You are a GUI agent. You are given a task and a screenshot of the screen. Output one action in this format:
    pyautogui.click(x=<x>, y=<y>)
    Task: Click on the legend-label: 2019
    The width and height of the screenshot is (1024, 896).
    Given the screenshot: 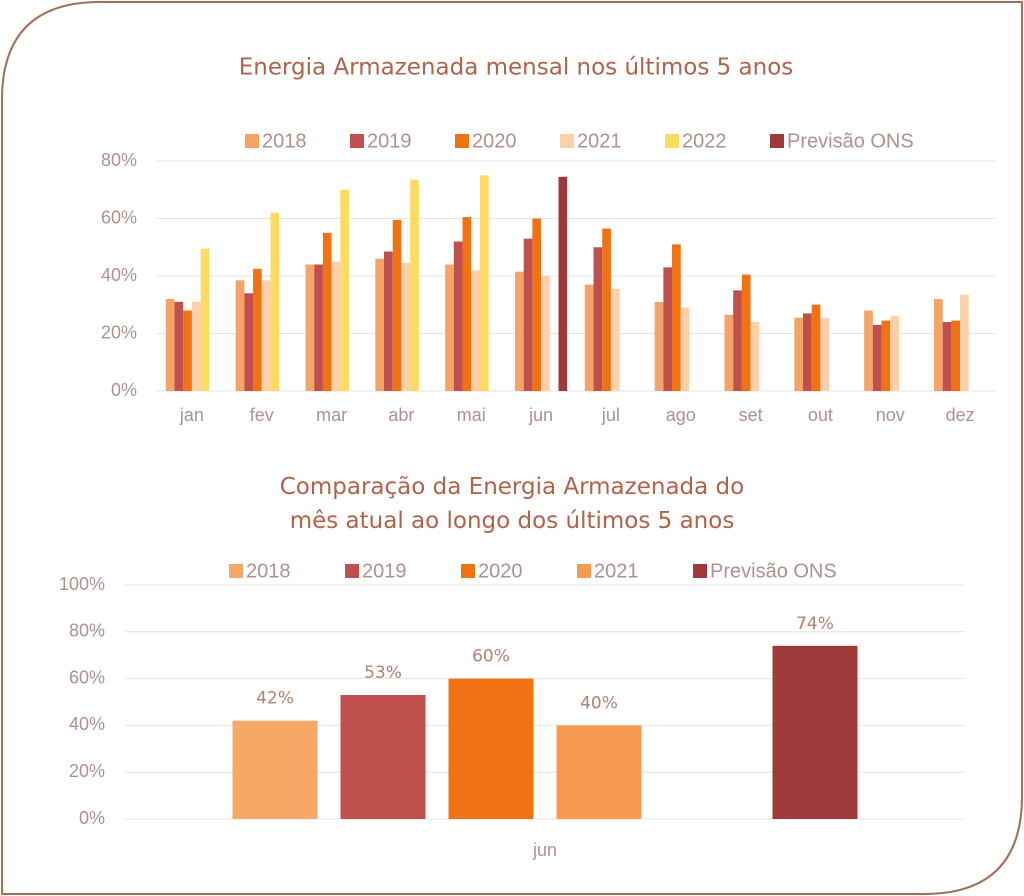 What is the action you would take?
    pyautogui.click(x=384, y=571)
    